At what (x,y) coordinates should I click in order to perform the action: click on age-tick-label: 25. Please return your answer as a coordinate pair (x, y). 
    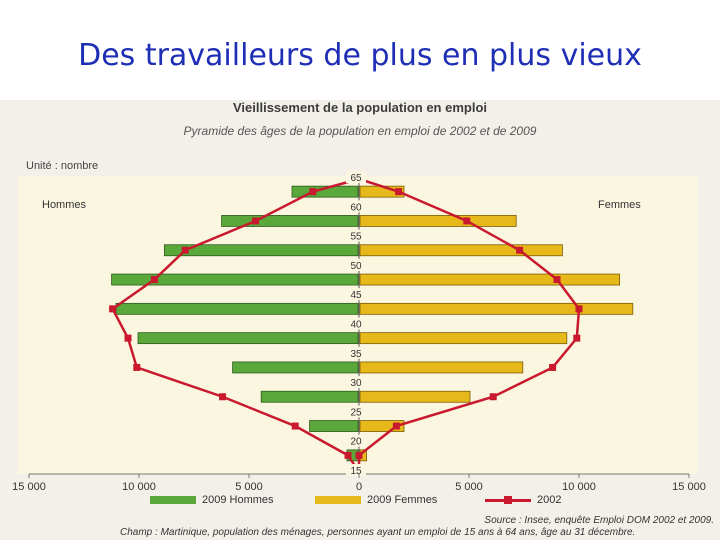
    Looking at the image, I should click on (356, 412).